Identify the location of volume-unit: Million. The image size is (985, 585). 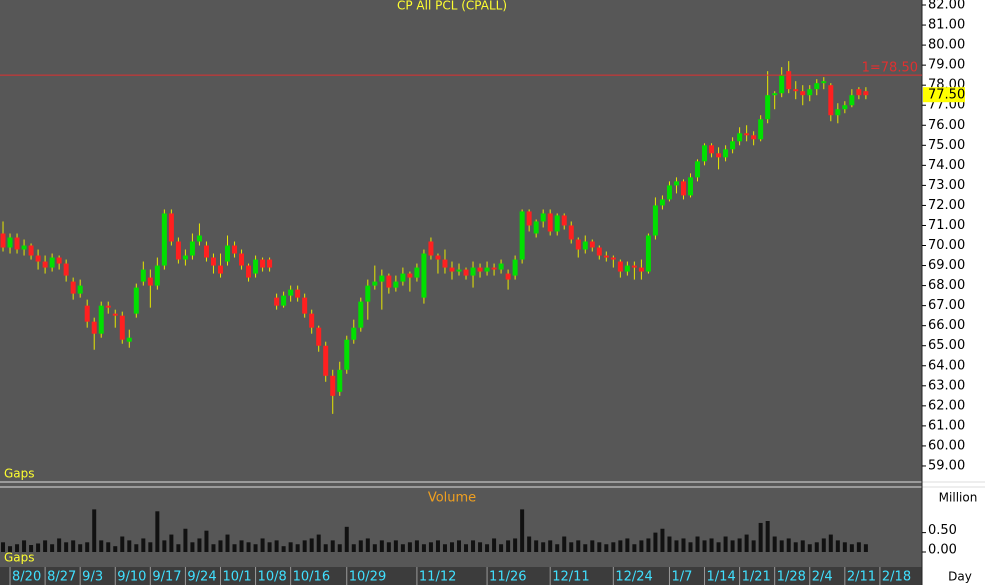
(958, 498).